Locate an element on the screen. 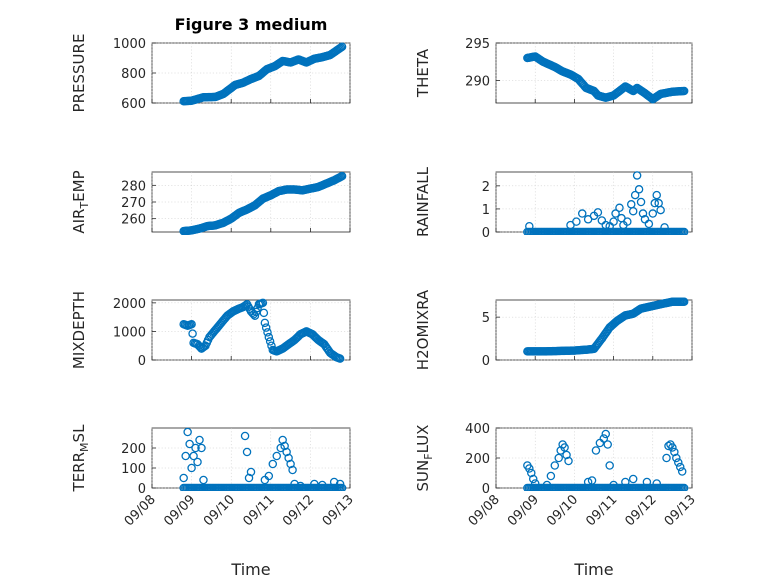  y-axis-label: THETA is located at coordinates (423, 73).